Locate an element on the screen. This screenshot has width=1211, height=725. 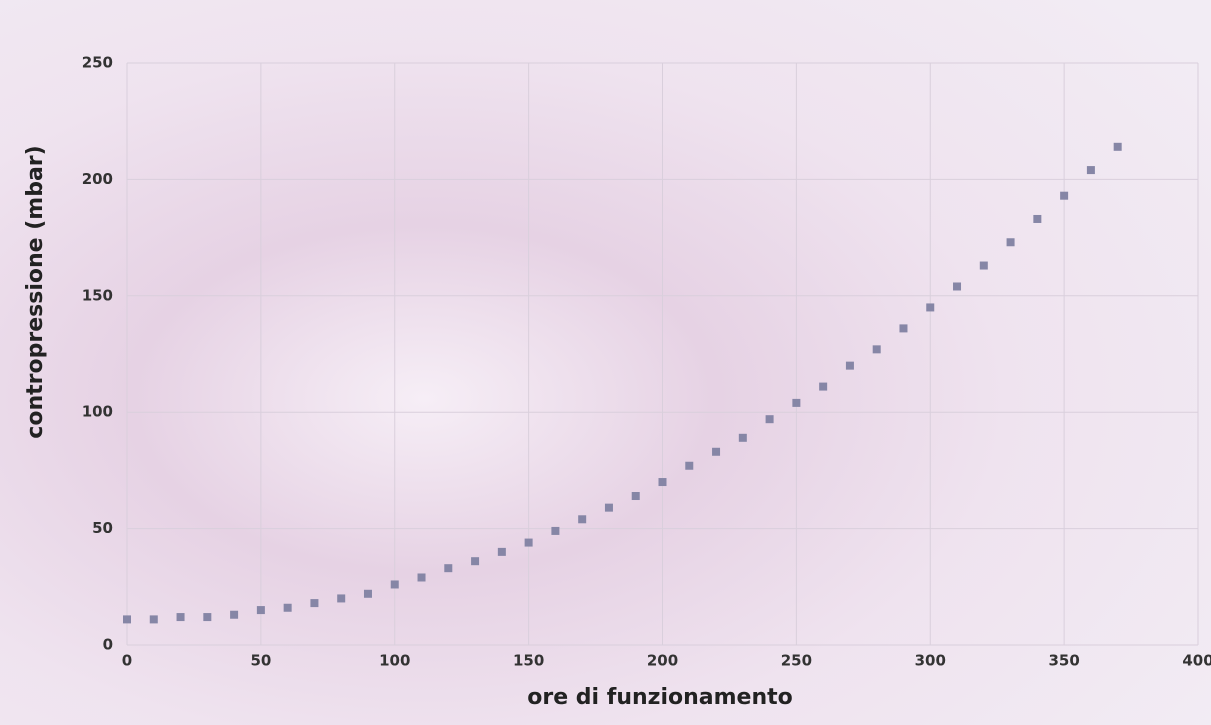
y-tick-label: 50 is located at coordinates (102, 528).